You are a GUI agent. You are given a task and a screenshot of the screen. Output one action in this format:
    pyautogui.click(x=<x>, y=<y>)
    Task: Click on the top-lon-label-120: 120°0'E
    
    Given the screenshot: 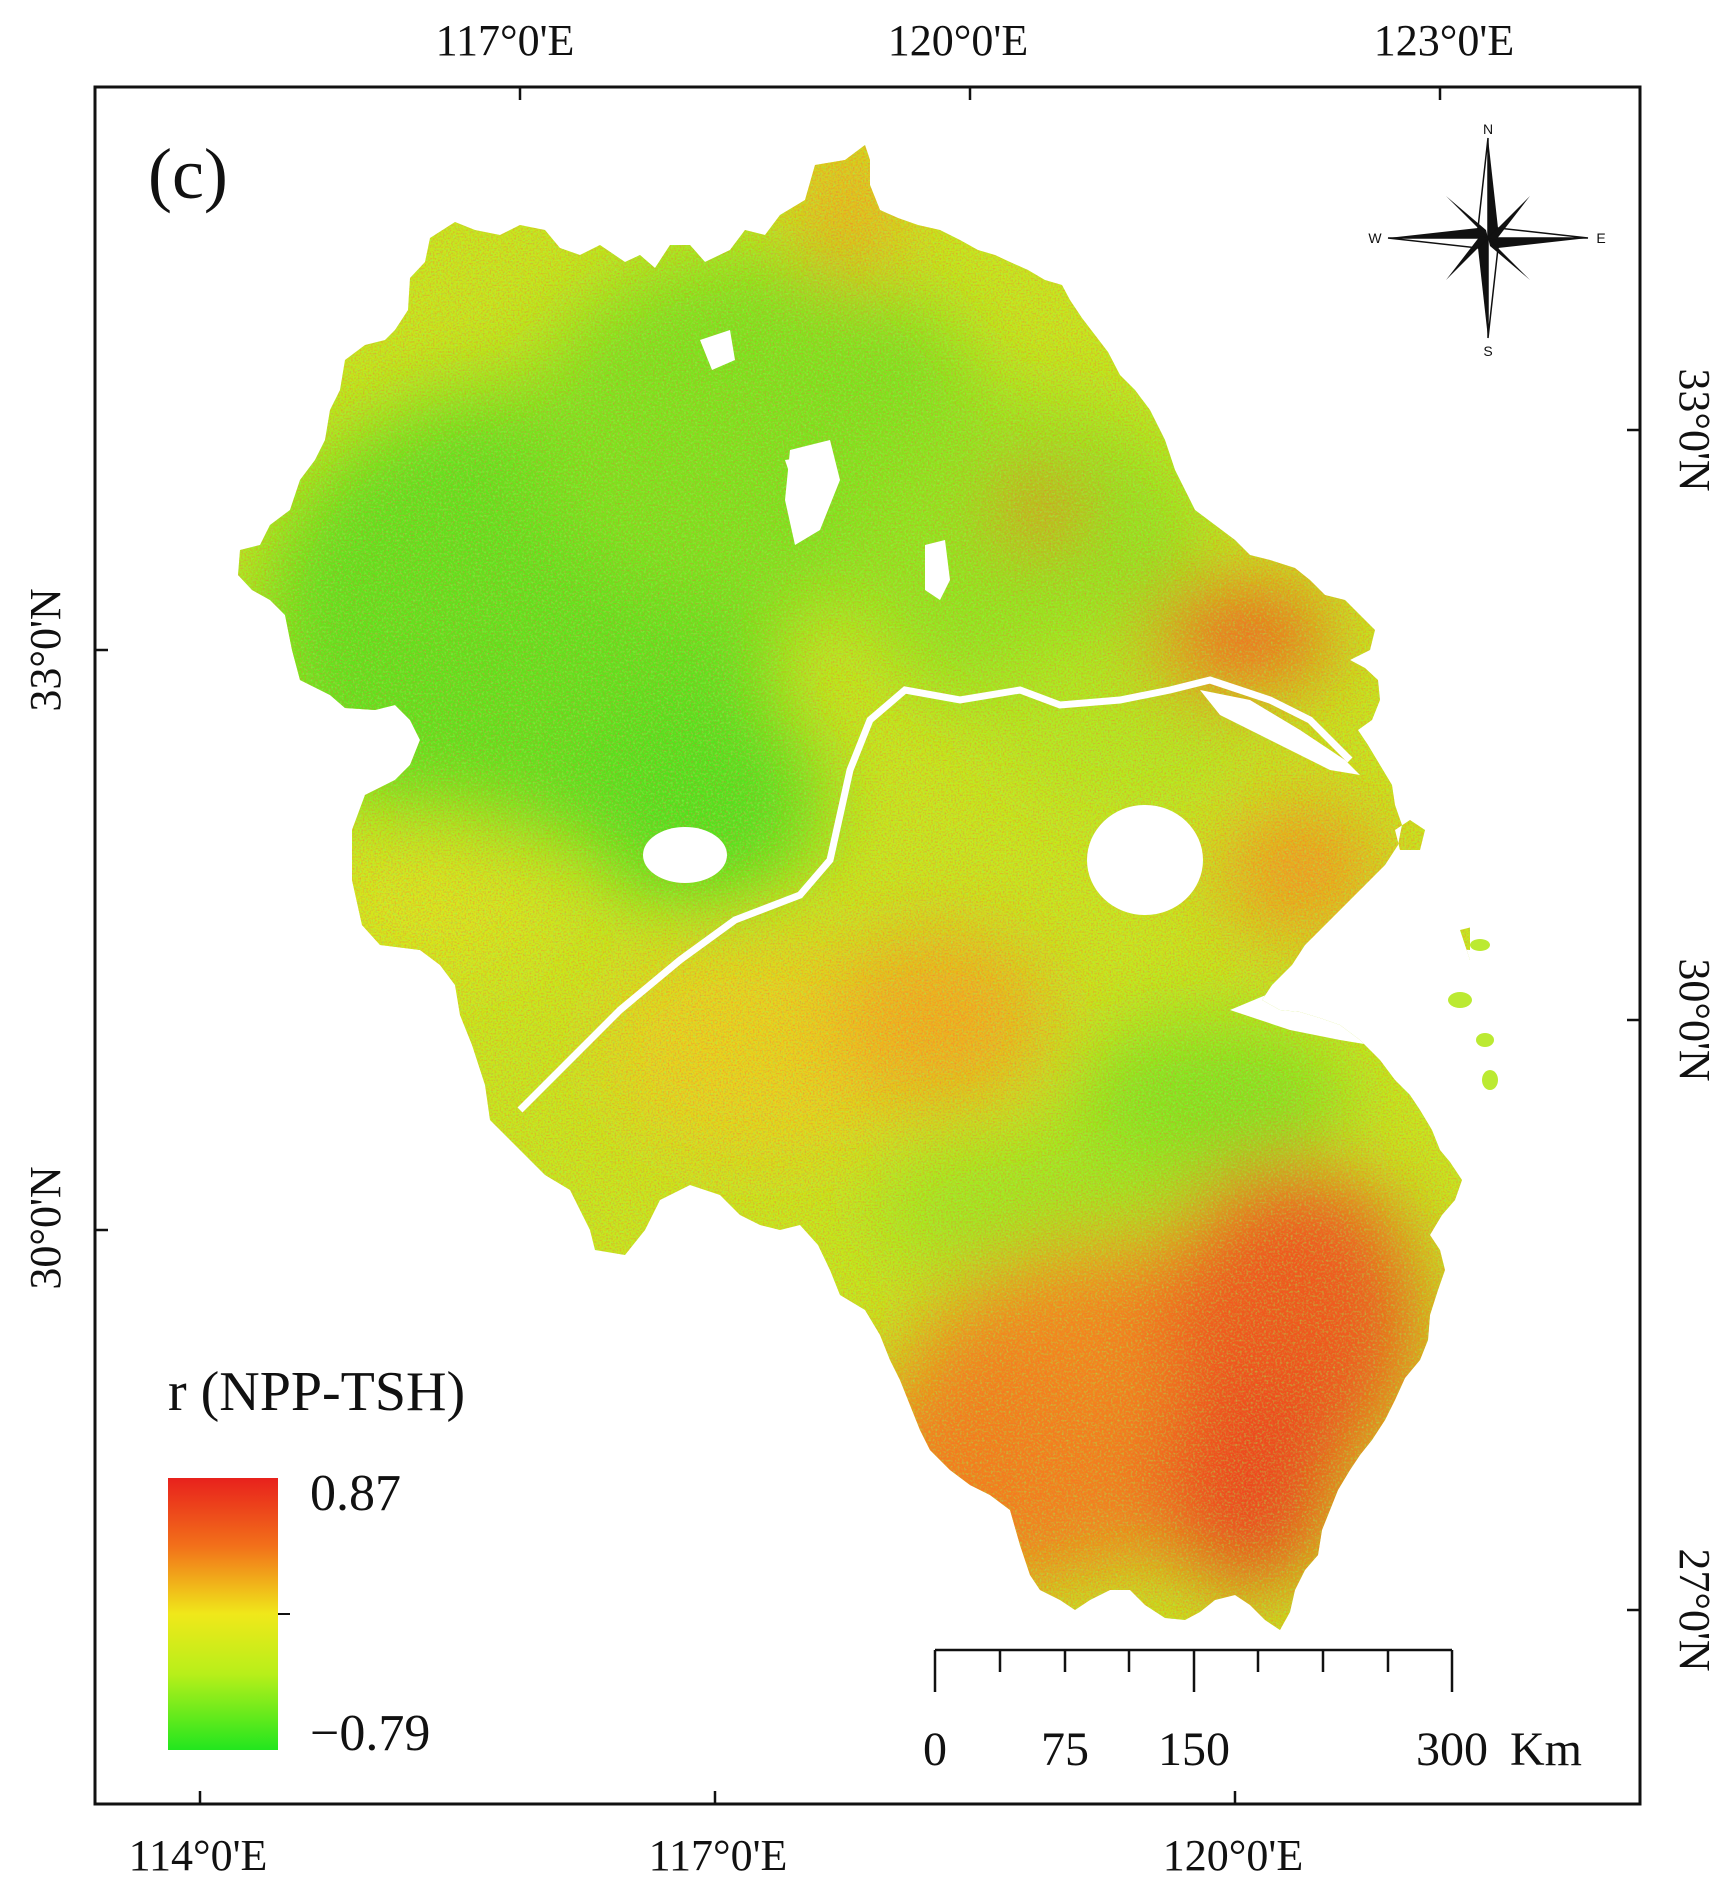 What is the action you would take?
    pyautogui.click(x=958, y=40)
    